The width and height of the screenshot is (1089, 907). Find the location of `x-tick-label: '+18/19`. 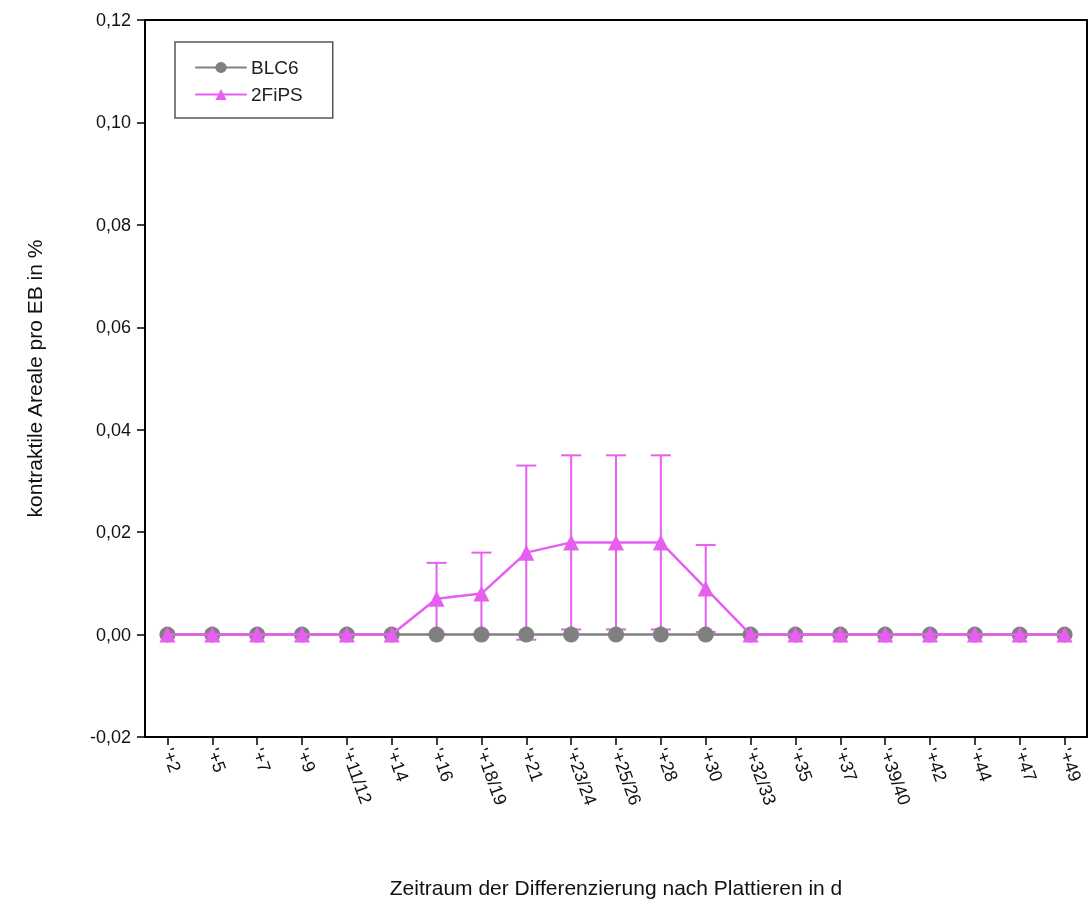

x-tick-label: '+18/19 is located at coordinates (491, 776).